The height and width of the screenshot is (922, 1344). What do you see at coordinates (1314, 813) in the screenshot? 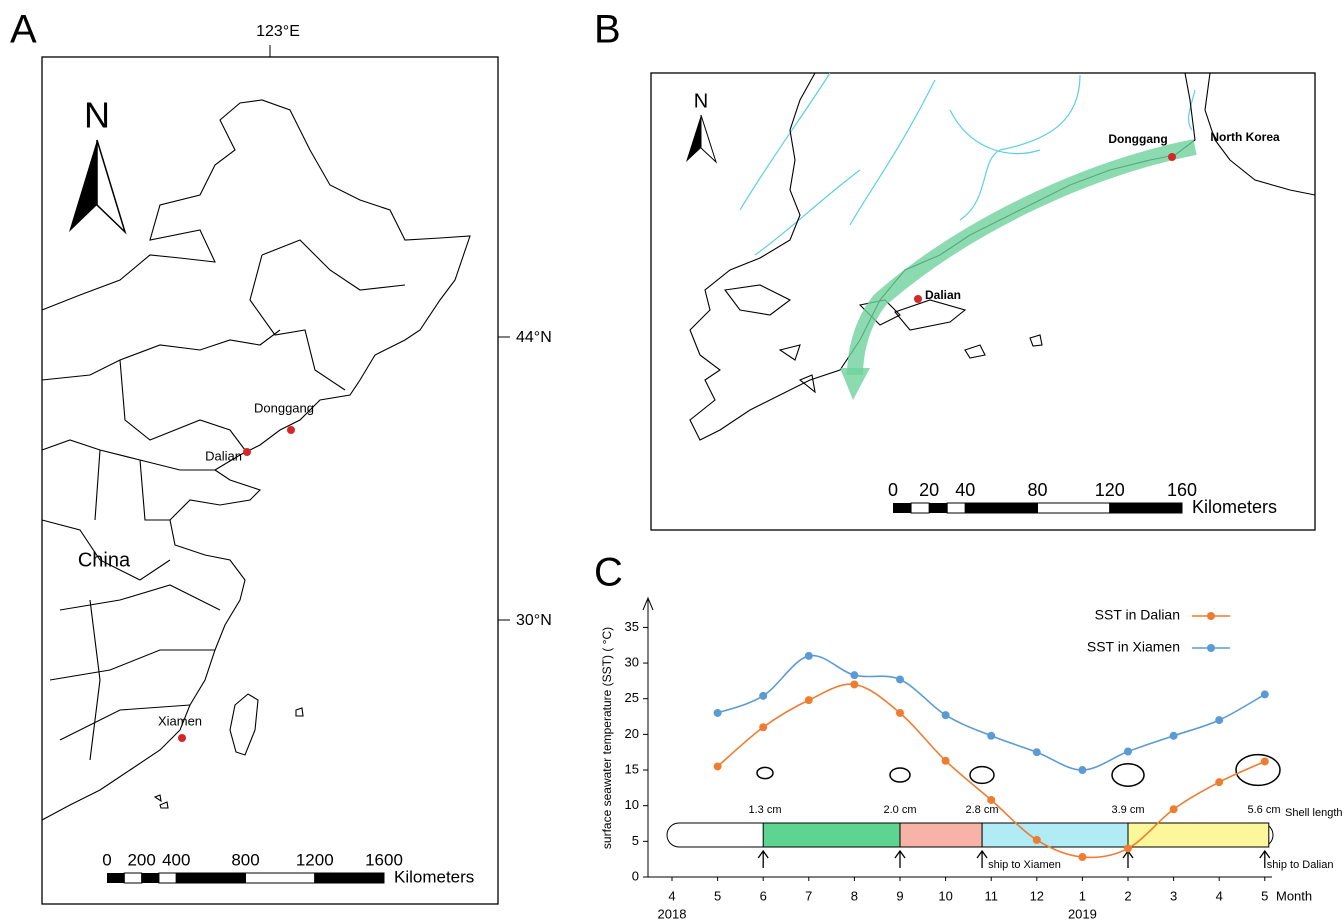
I see `shell-length-label: Shell length` at bounding box center [1314, 813].